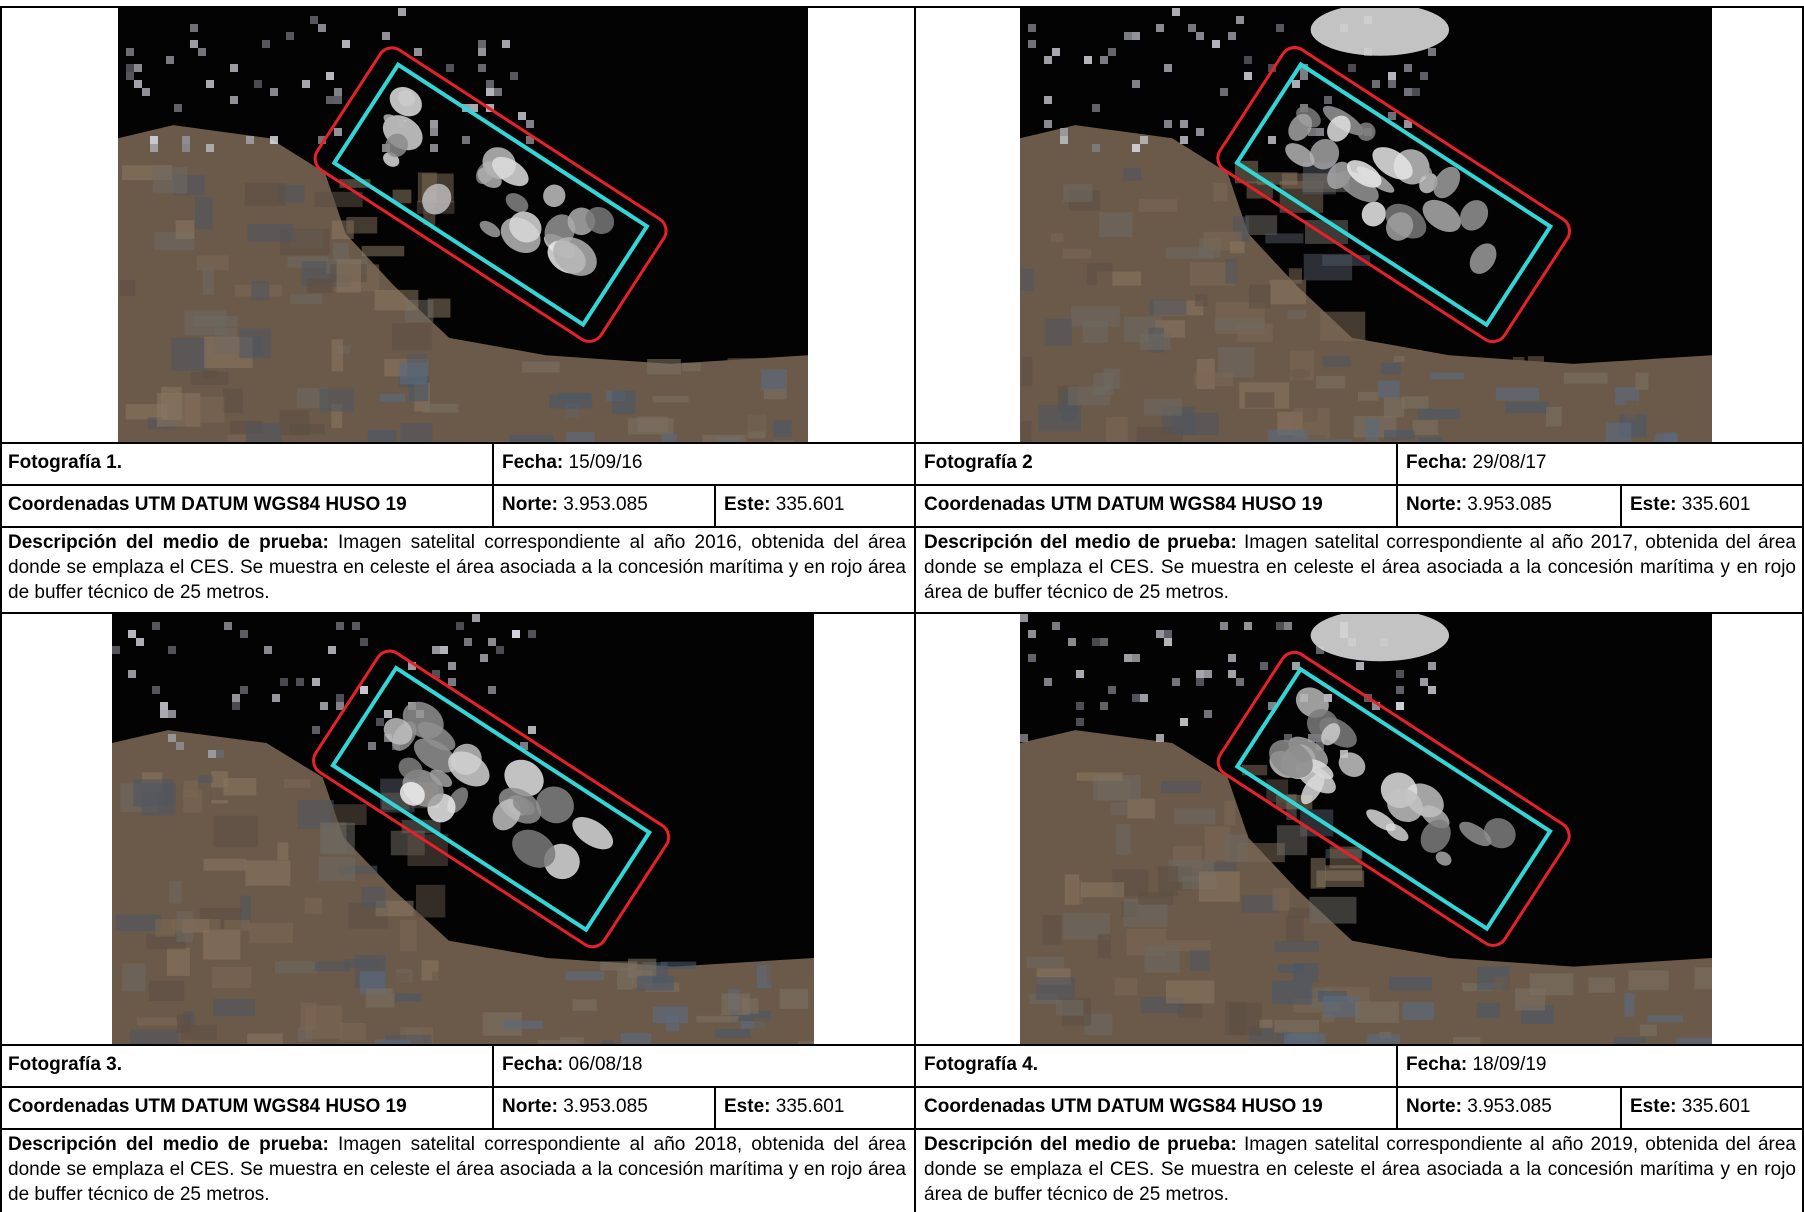 This screenshot has width=1804, height=1212. Describe the element at coordinates (915, 609) in the screenshot. I see `table-center-divider` at that location.